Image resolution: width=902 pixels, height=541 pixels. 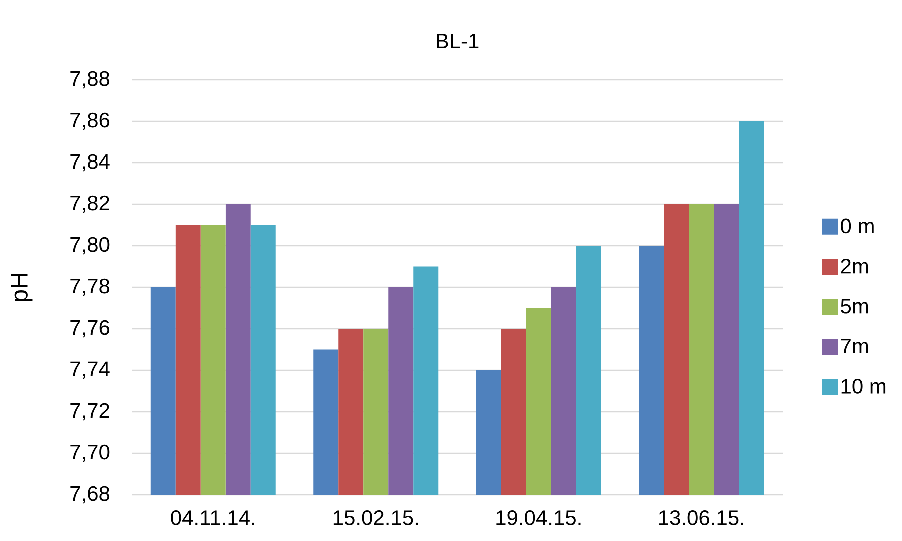 I want to click on y-axis-title: pH, so click(x=22, y=288).